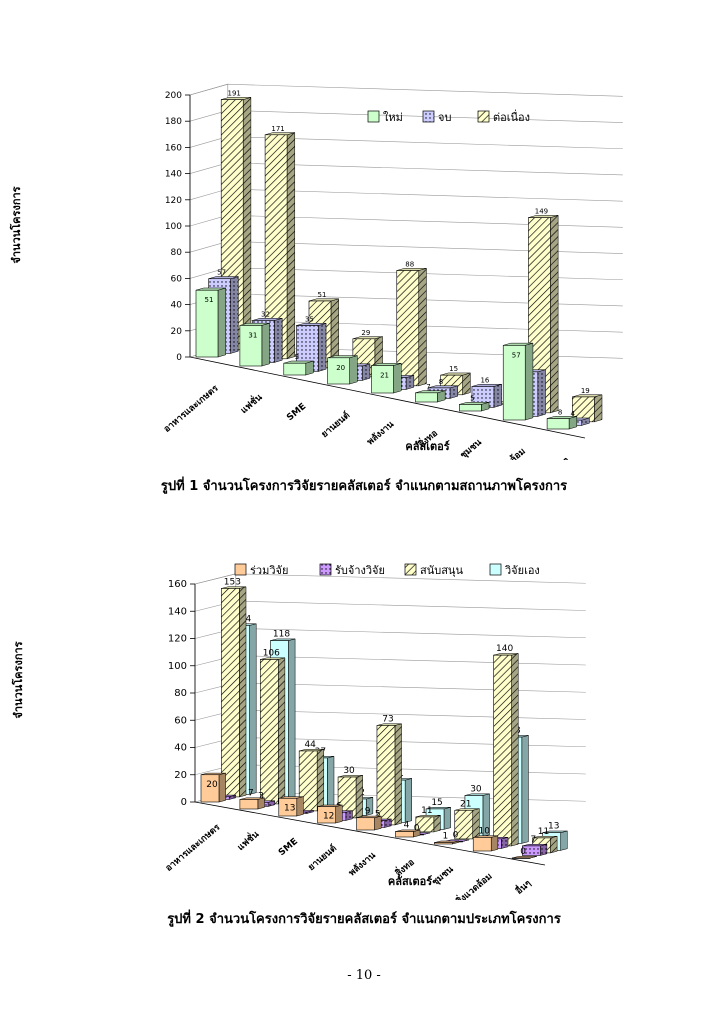 This screenshot has width=728, height=1030. Describe the element at coordinates (234, 94) in the screenshot. I see `data-label: 191` at that location.